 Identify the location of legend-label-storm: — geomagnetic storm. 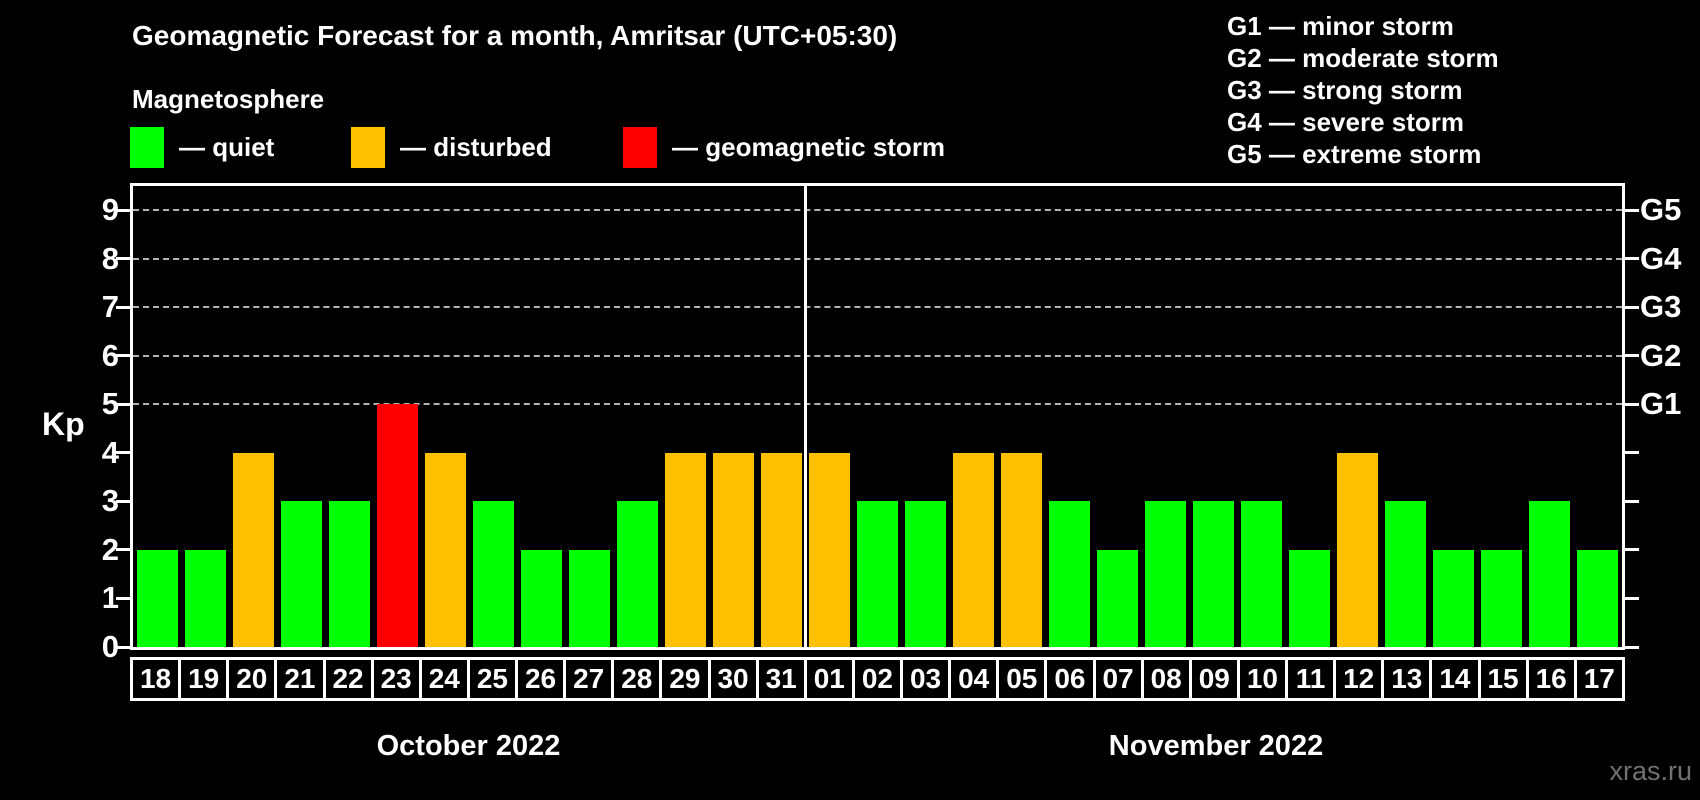
(809, 146).